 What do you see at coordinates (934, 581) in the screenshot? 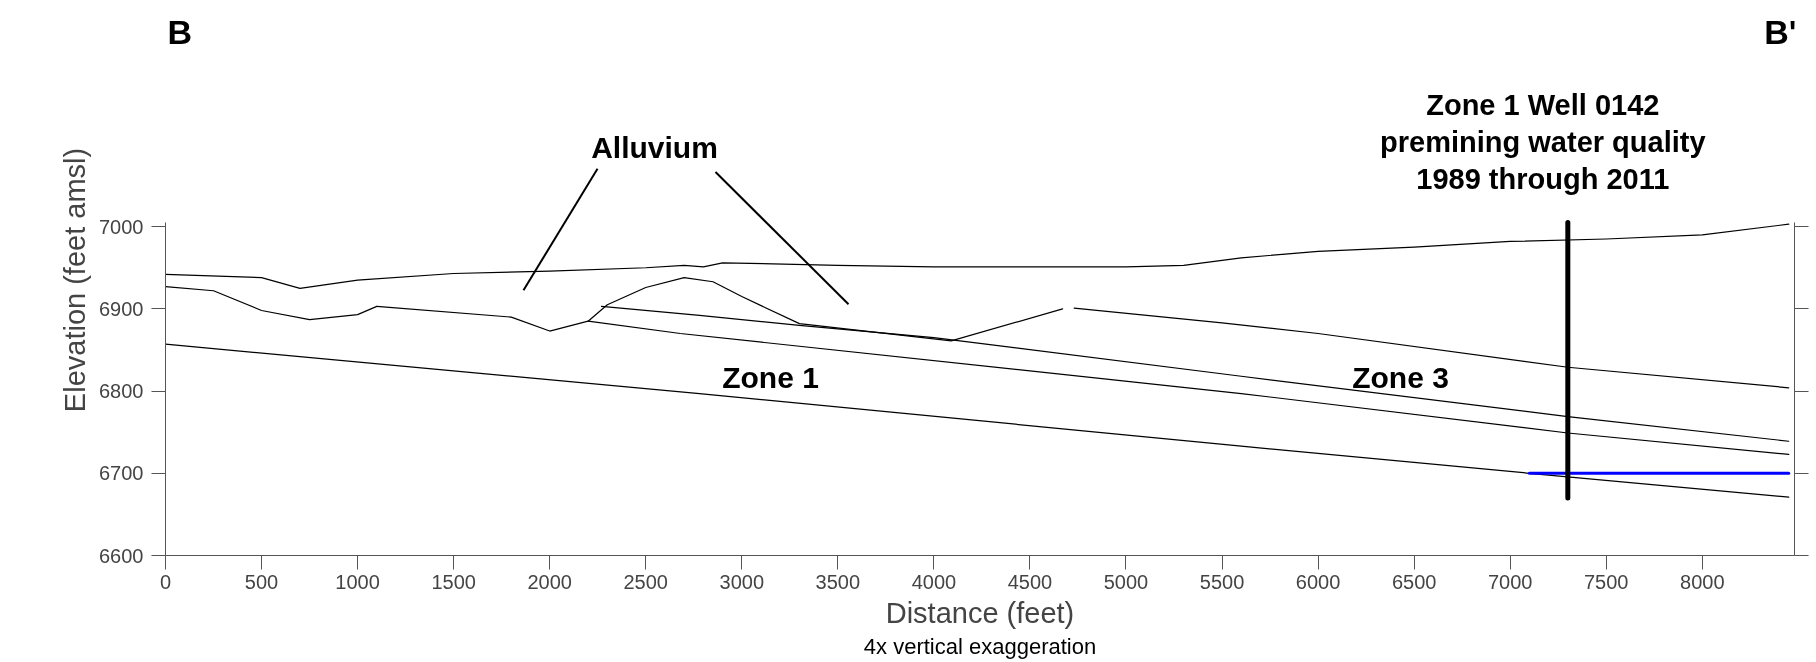
I see `x-tick-label: 4000` at bounding box center [934, 581].